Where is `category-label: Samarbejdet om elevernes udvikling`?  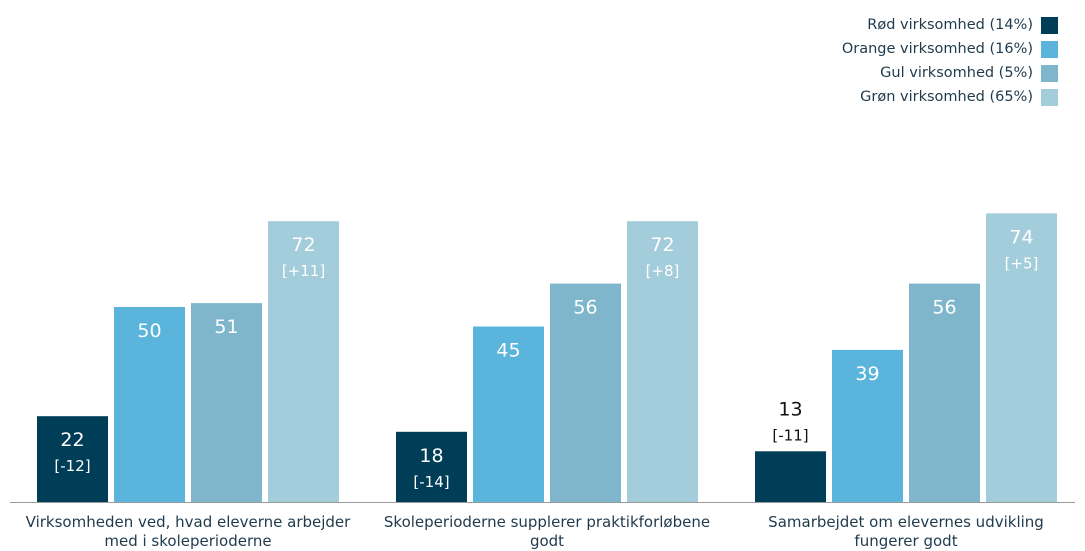
category-label: Samarbejdet om elevernes udvikling is located at coordinates (906, 522).